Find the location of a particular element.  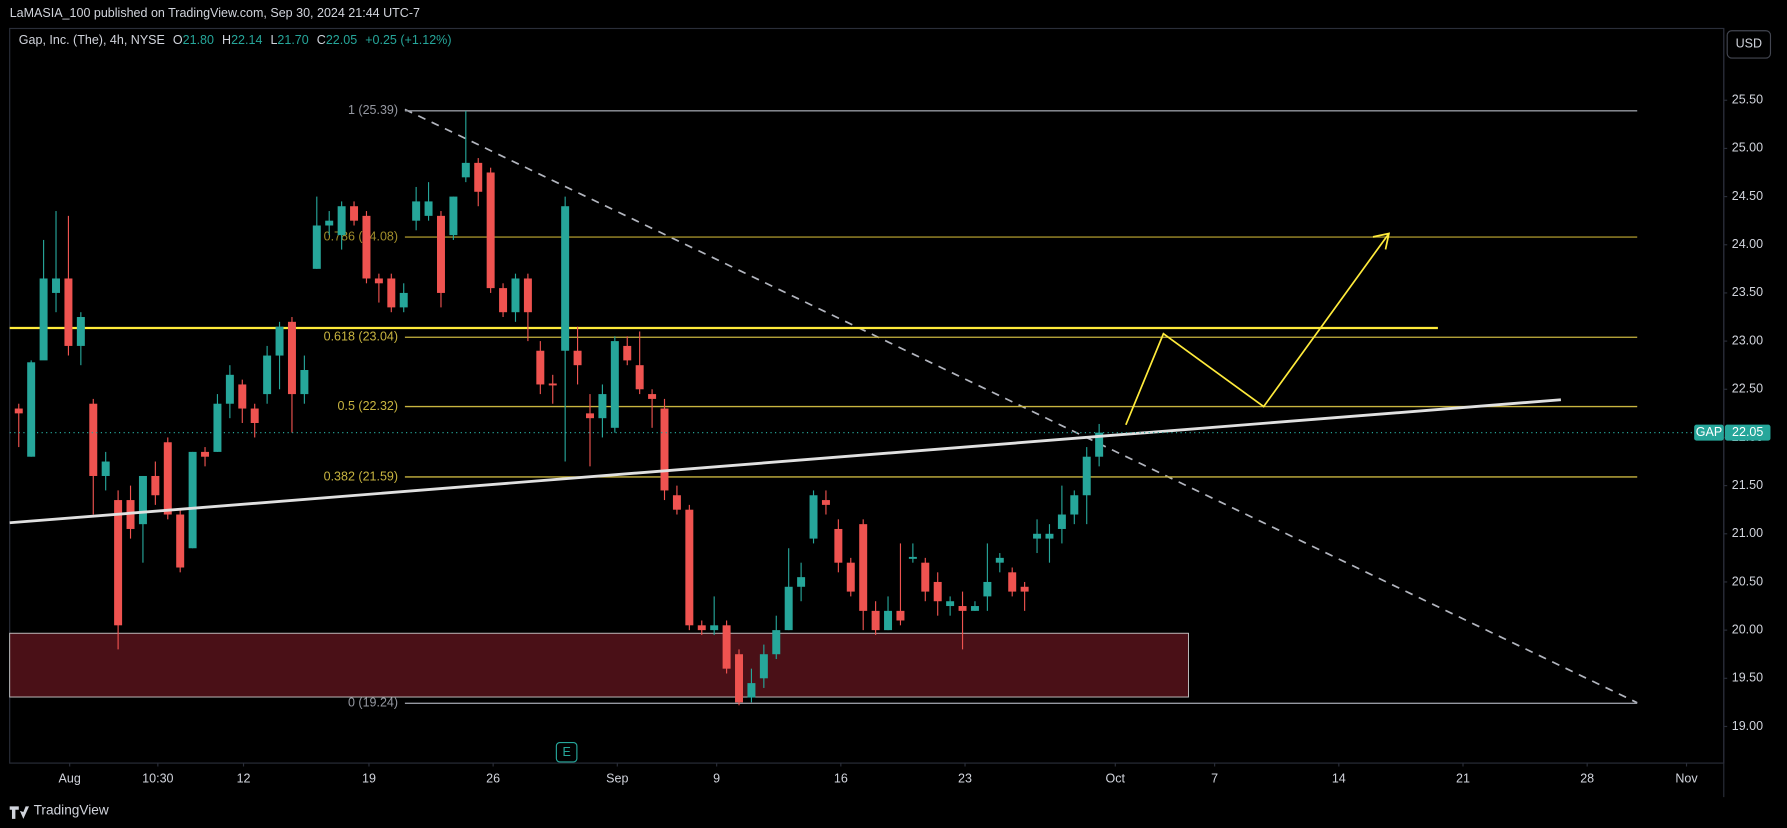

ohlc-value: 21.70 is located at coordinates (292, 40).